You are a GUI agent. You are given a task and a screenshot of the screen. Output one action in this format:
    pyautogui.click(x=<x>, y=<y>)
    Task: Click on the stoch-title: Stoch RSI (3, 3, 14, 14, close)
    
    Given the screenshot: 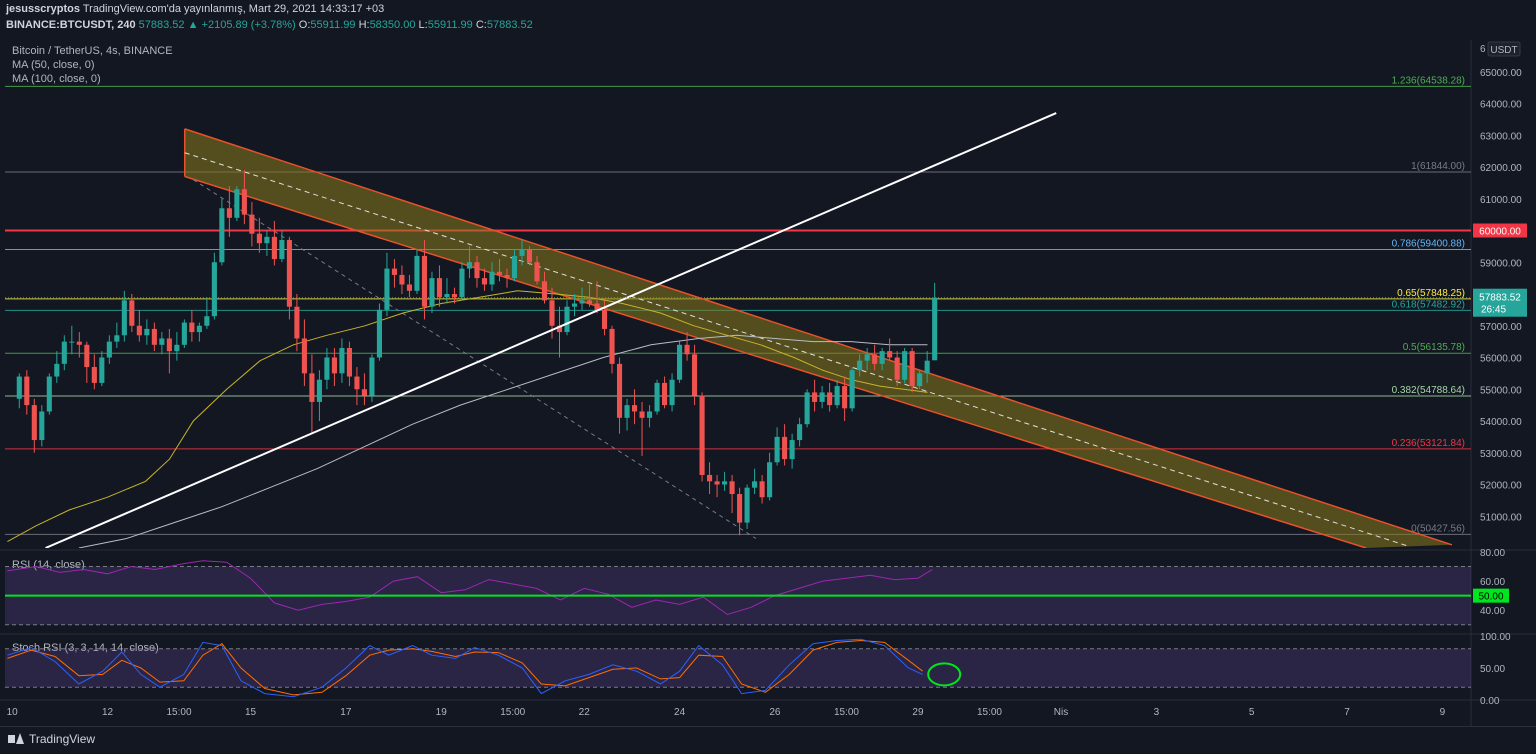 What is the action you would take?
    pyautogui.click(x=85, y=648)
    